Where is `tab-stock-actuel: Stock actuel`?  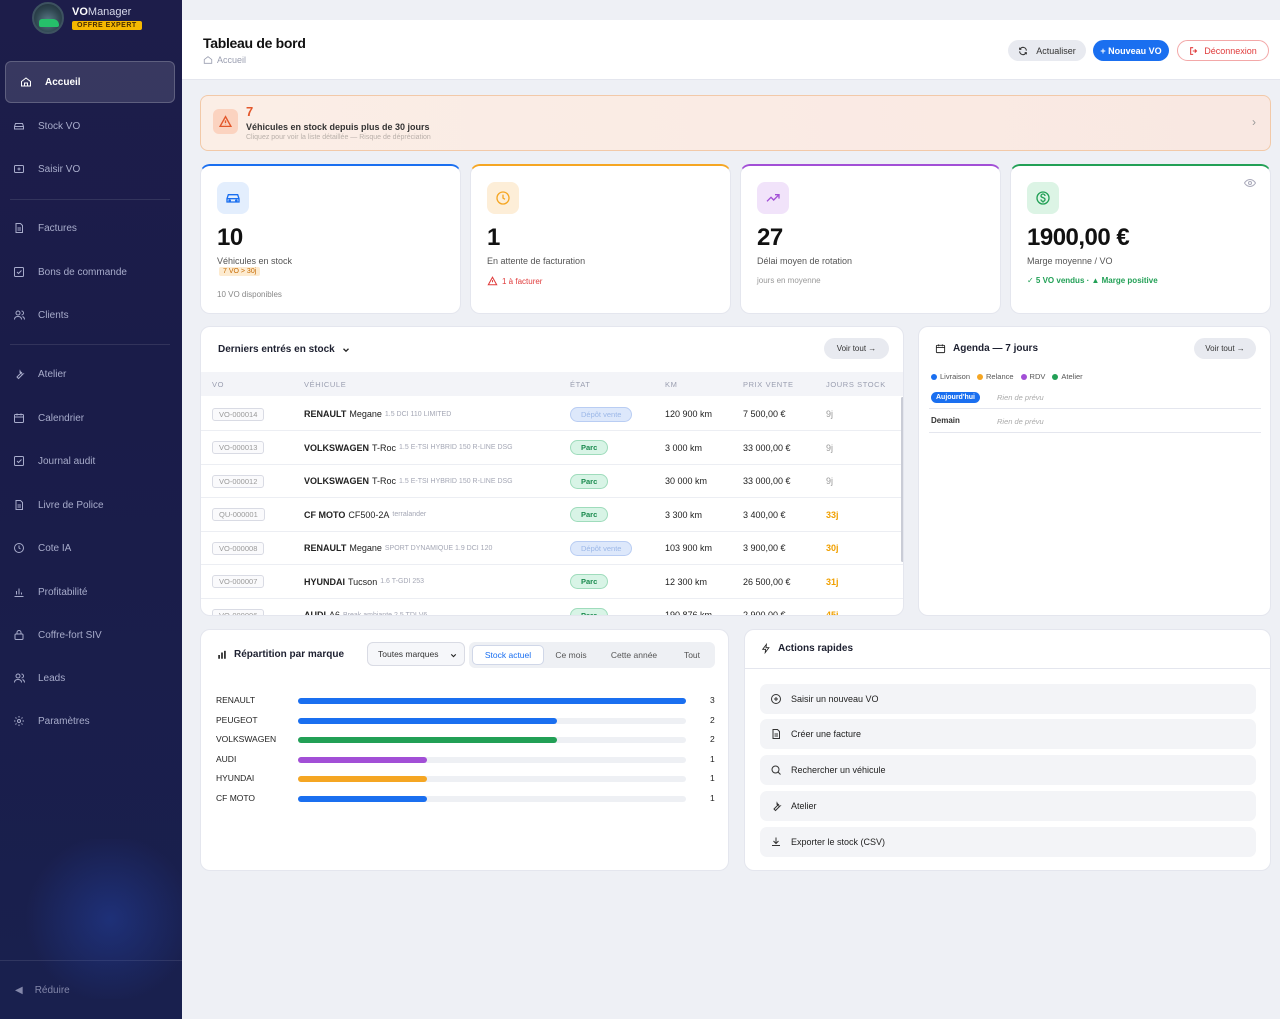
tab-stock-actuel: Stock actuel is located at coordinates (508, 655).